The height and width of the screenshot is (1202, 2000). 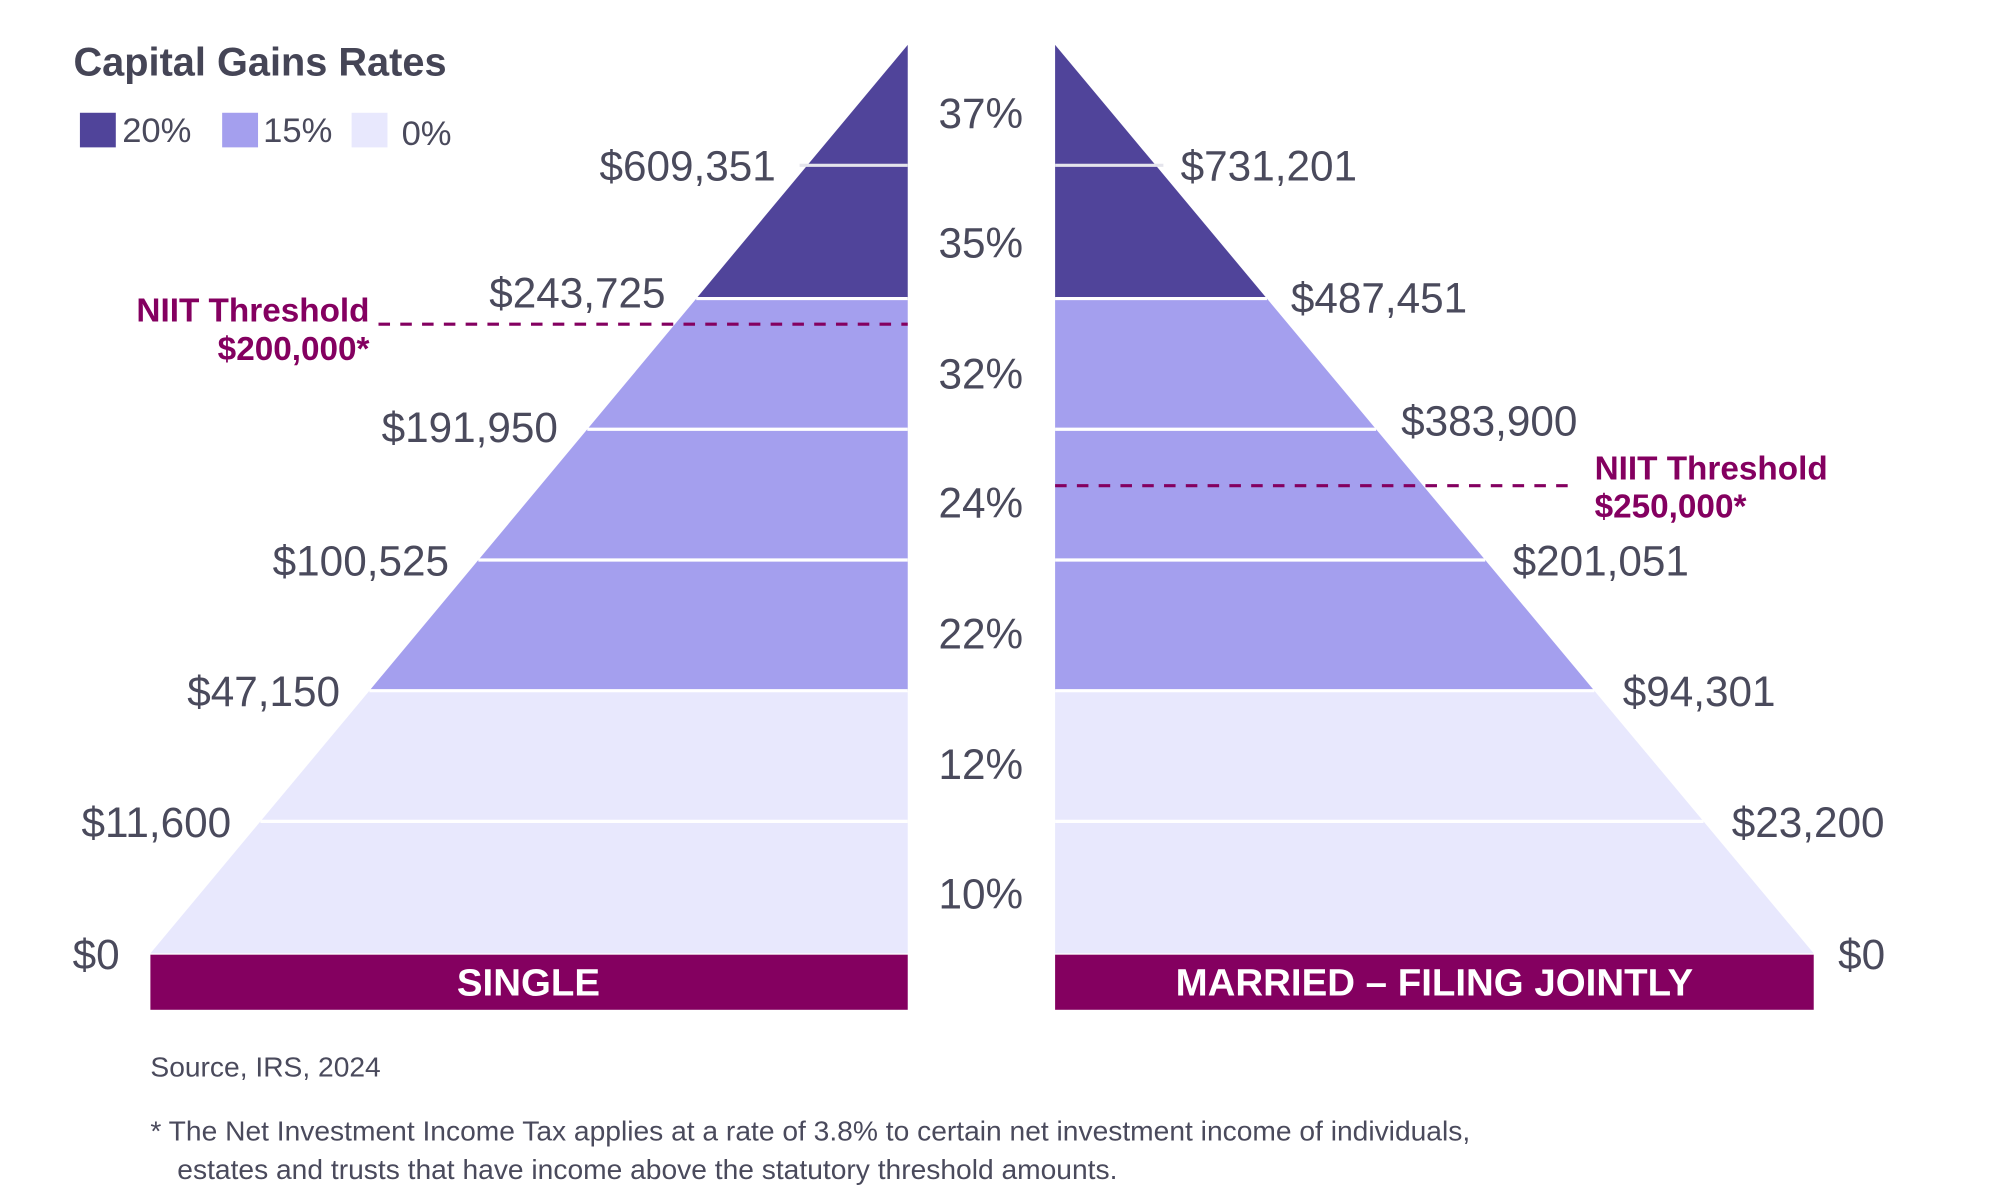 What do you see at coordinates (263, 691) in the screenshot?
I see `single-threshold: $47,150` at bounding box center [263, 691].